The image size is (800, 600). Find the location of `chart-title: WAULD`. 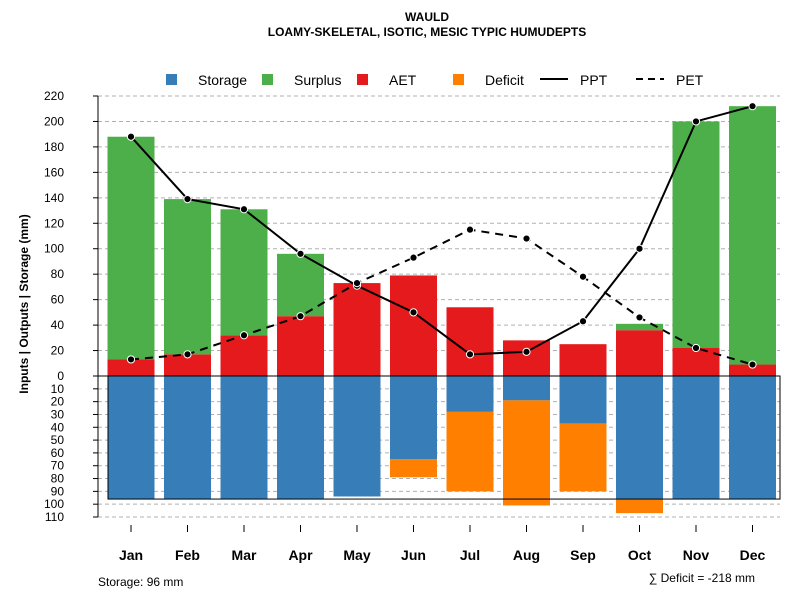

chart-title: WAULD is located at coordinates (427, 17).